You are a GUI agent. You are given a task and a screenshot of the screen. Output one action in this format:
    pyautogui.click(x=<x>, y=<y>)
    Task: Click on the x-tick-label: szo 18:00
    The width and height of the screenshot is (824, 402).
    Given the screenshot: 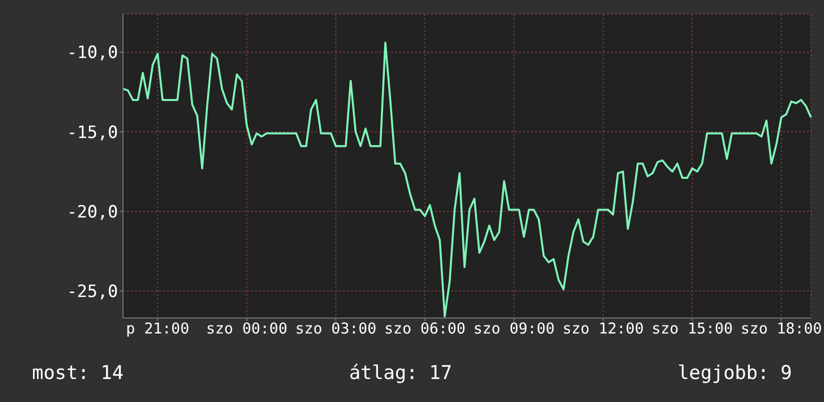 What is the action you would take?
    pyautogui.click(x=781, y=329)
    